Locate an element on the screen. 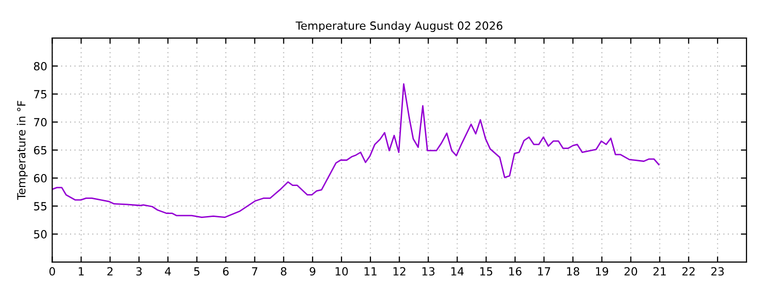 This screenshot has height=288, width=768. x-tick-label: 21 is located at coordinates (659, 271).